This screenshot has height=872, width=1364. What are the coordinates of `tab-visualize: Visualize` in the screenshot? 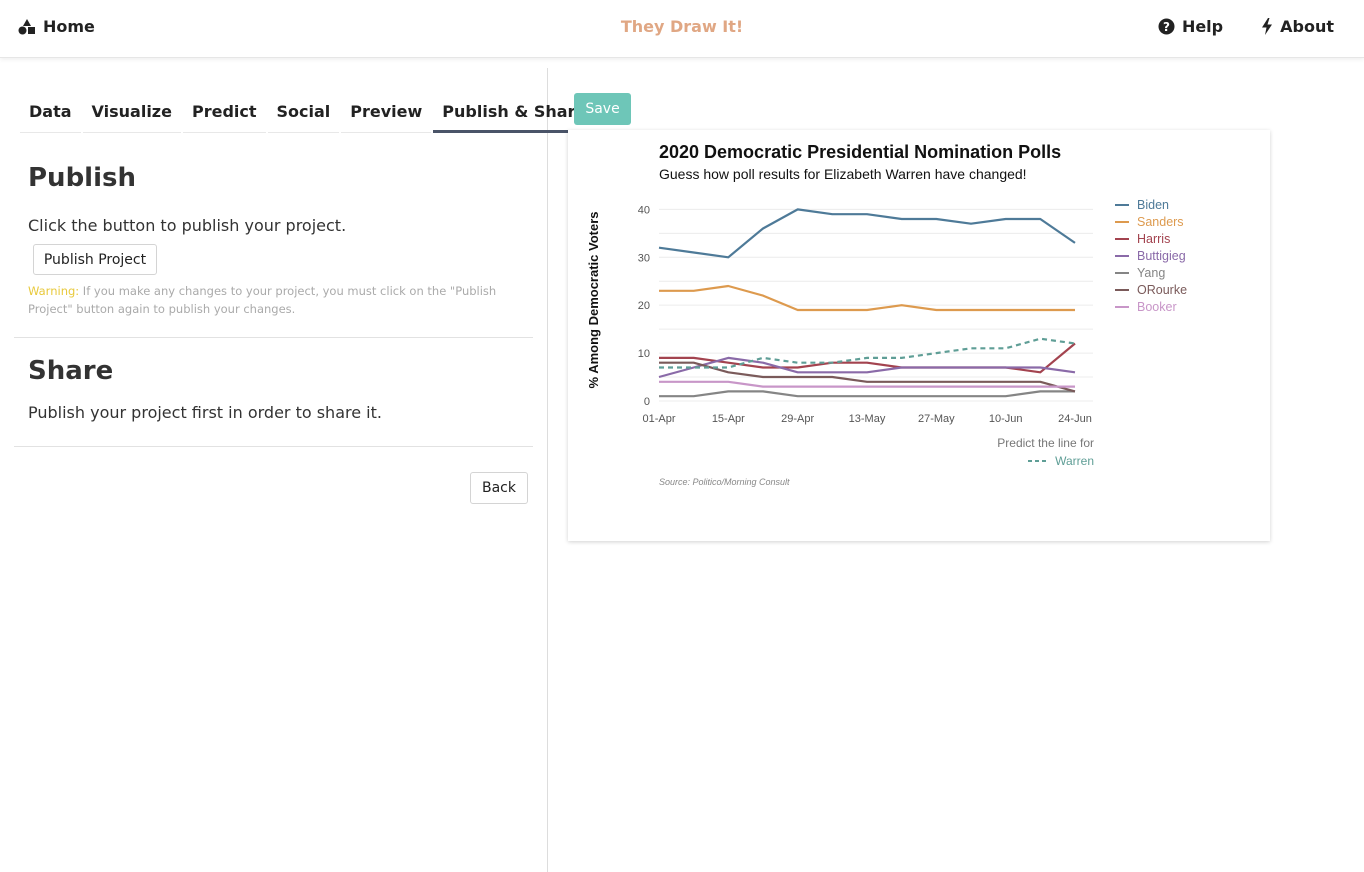 It's located at (131, 117).